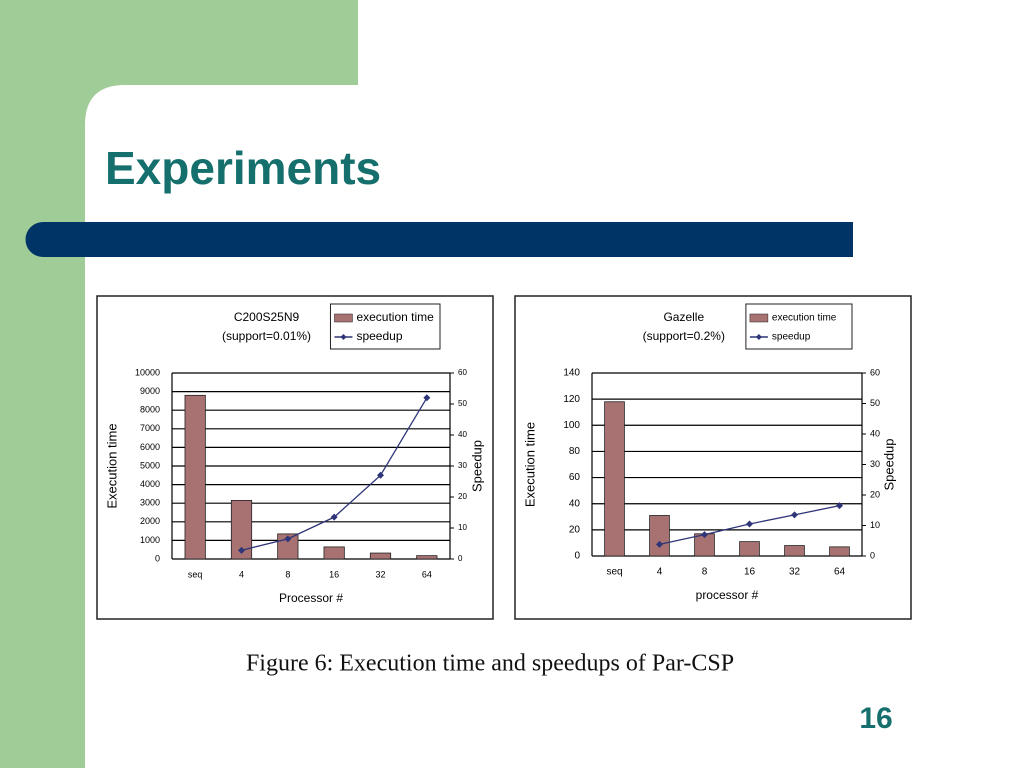  Describe the element at coordinates (571, 399) in the screenshot. I see `y-tick-label: 120` at that location.